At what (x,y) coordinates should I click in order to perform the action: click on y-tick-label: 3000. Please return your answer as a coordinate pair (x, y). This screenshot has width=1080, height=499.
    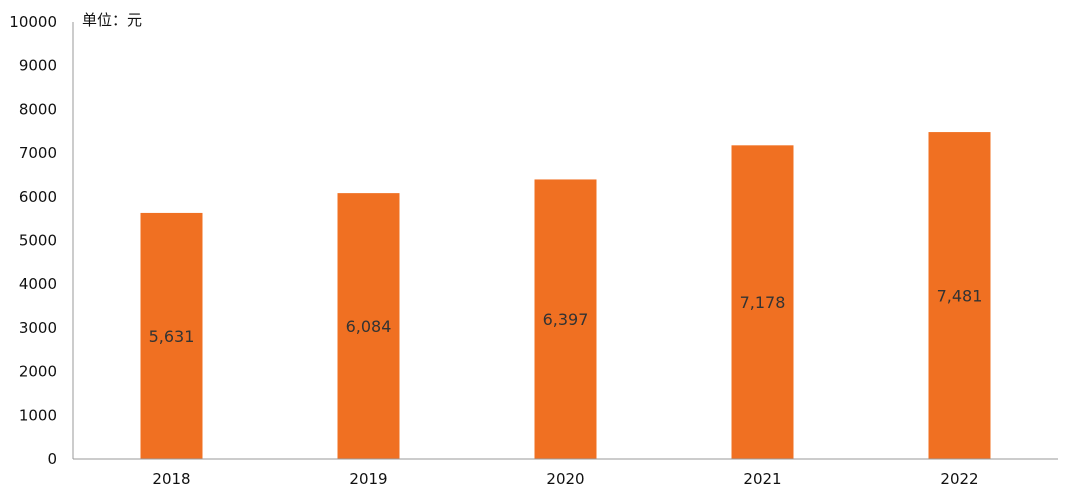
    Looking at the image, I should click on (38, 328).